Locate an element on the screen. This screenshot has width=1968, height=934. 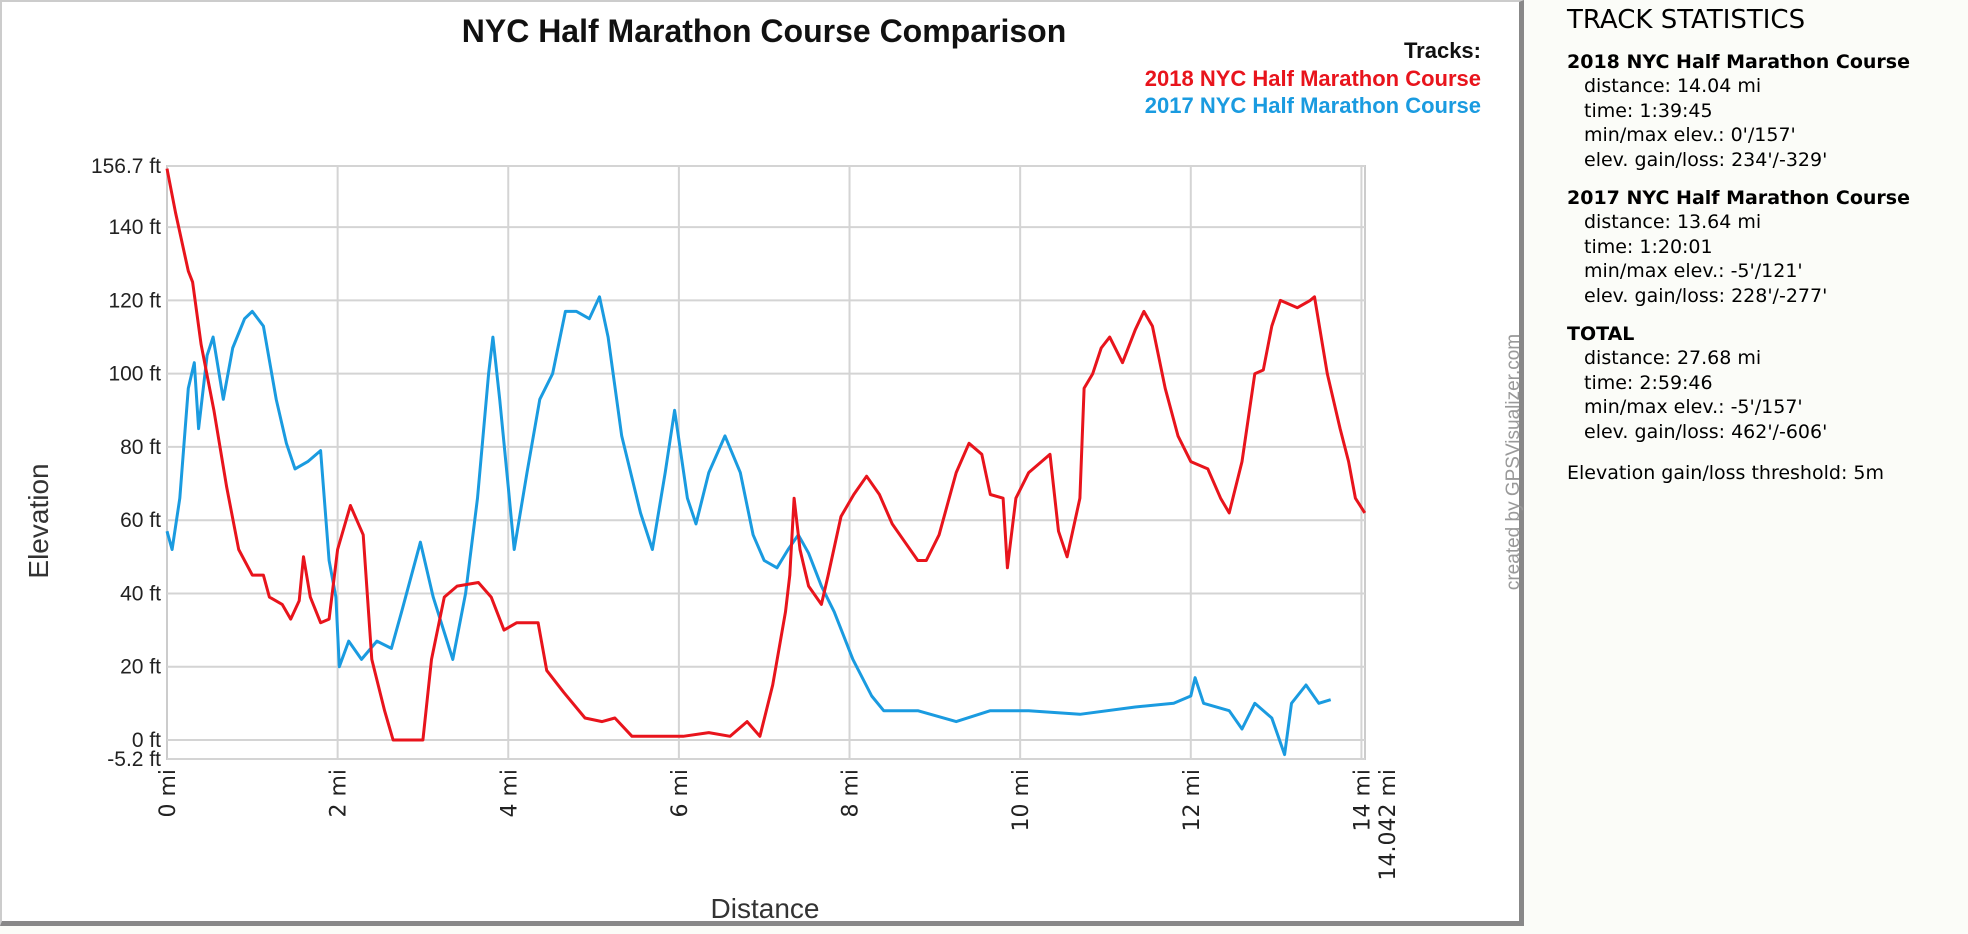
y-tick-label: 156.7 ft is located at coordinates (126, 166).